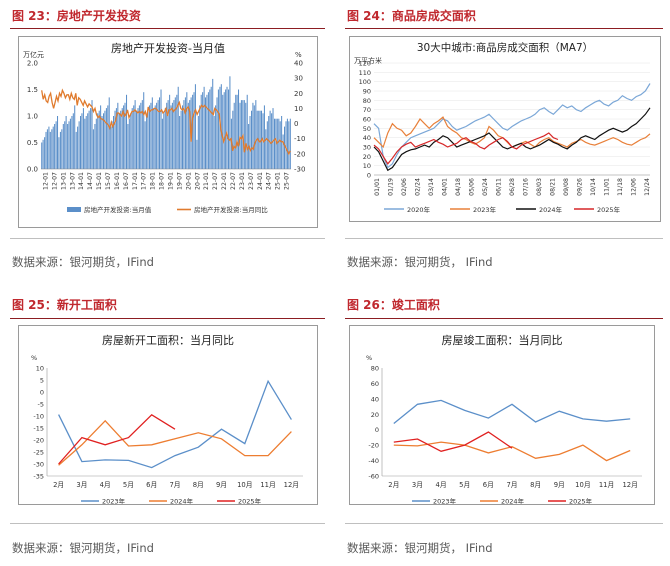 This screenshot has width=670, height=566. I want to click on y-tick-label: -60, so click(373, 477).